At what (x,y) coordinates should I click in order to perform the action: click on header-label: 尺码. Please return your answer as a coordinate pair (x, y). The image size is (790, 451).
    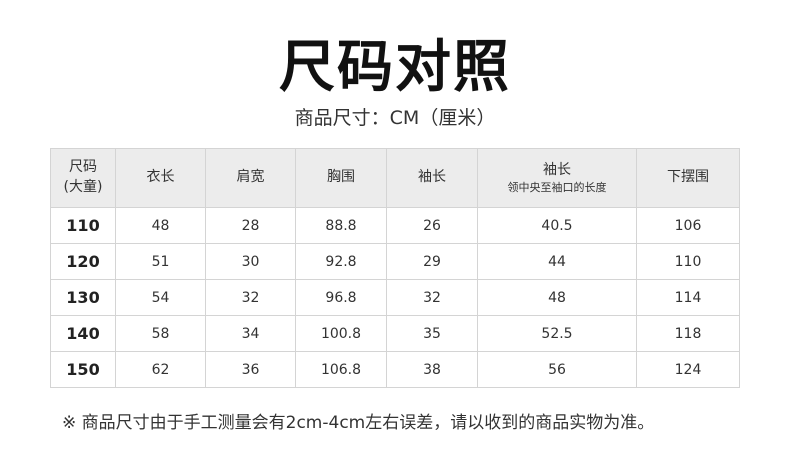
    Looking at the image, I should click on (83, 167).